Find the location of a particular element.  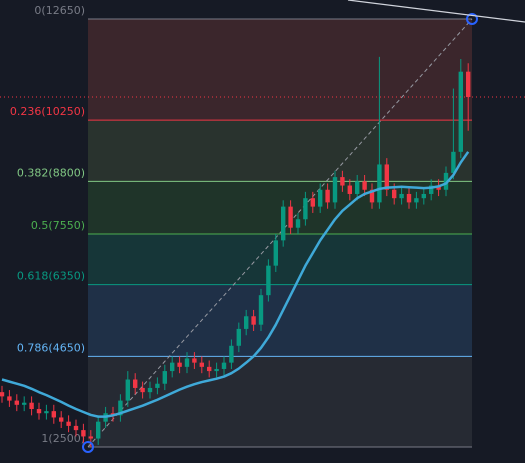

fib-label: 0.236(10250) is located at coordinates (47, 111).